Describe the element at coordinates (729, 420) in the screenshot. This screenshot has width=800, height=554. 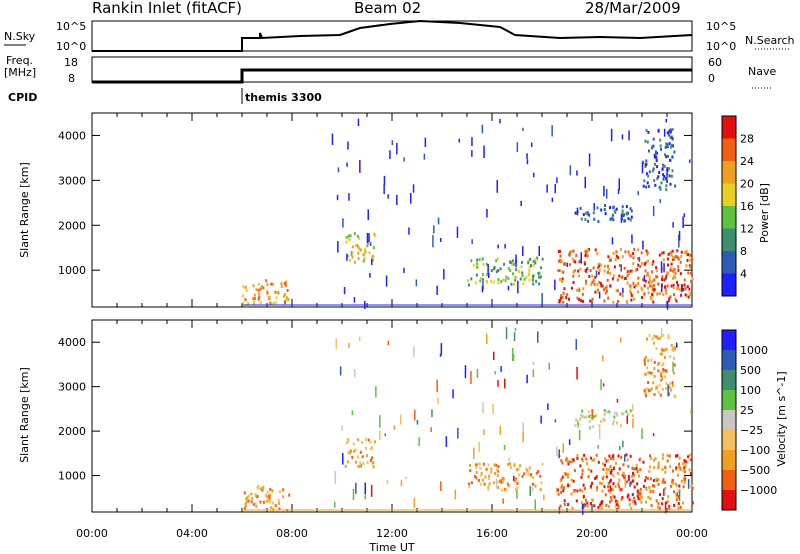
I see `velocity-colorbar` at that location.